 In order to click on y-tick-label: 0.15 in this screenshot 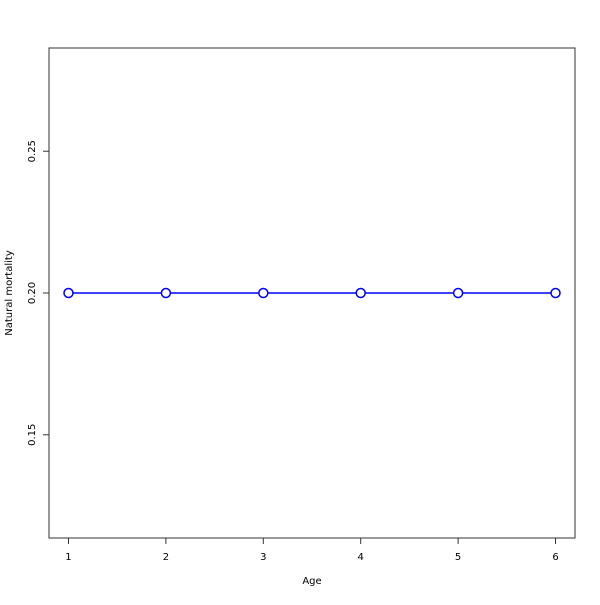, I will do `click(32, 435)`.